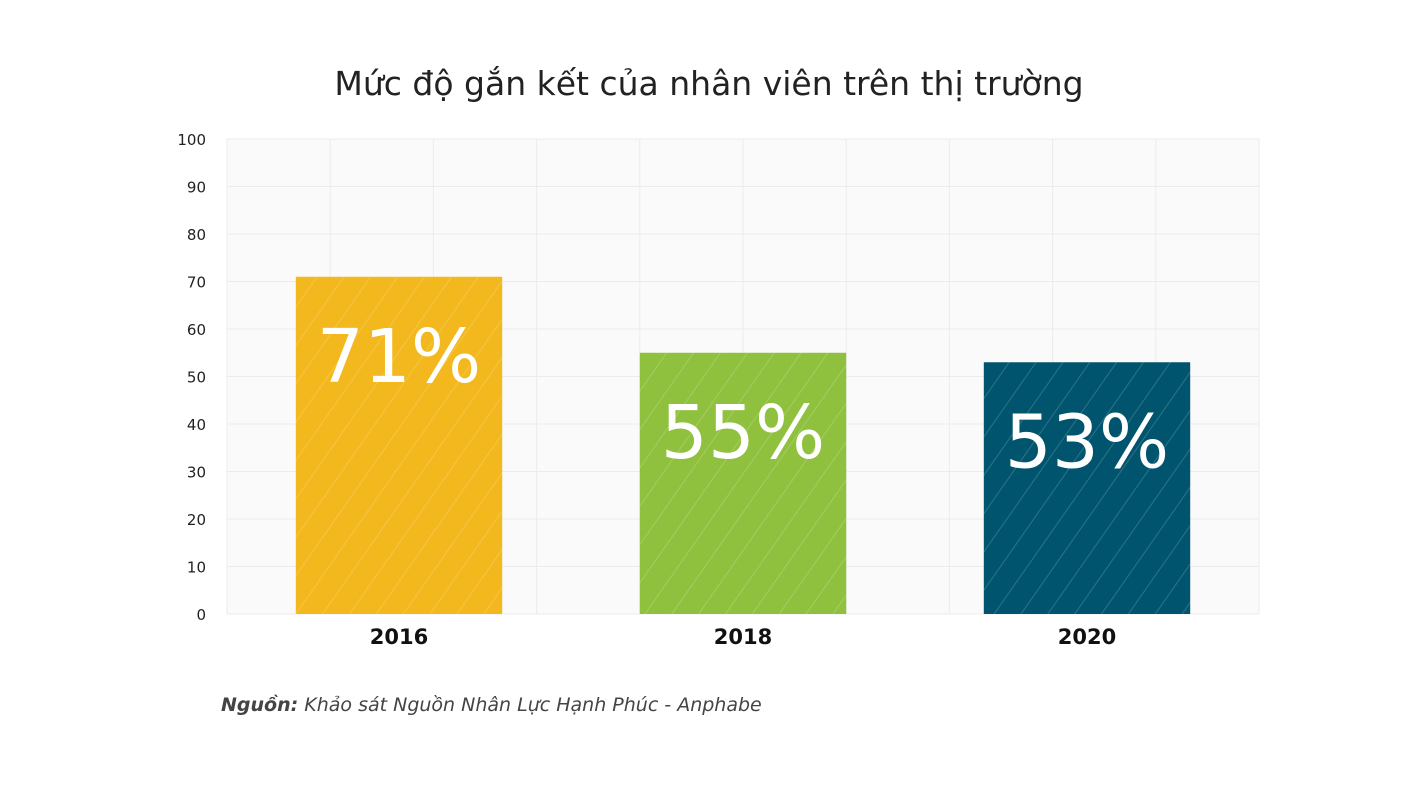 The width and height of the screenshot is (1418, 797). I want to click on data-labels: 71% 55% 53%, so click(743, 400).